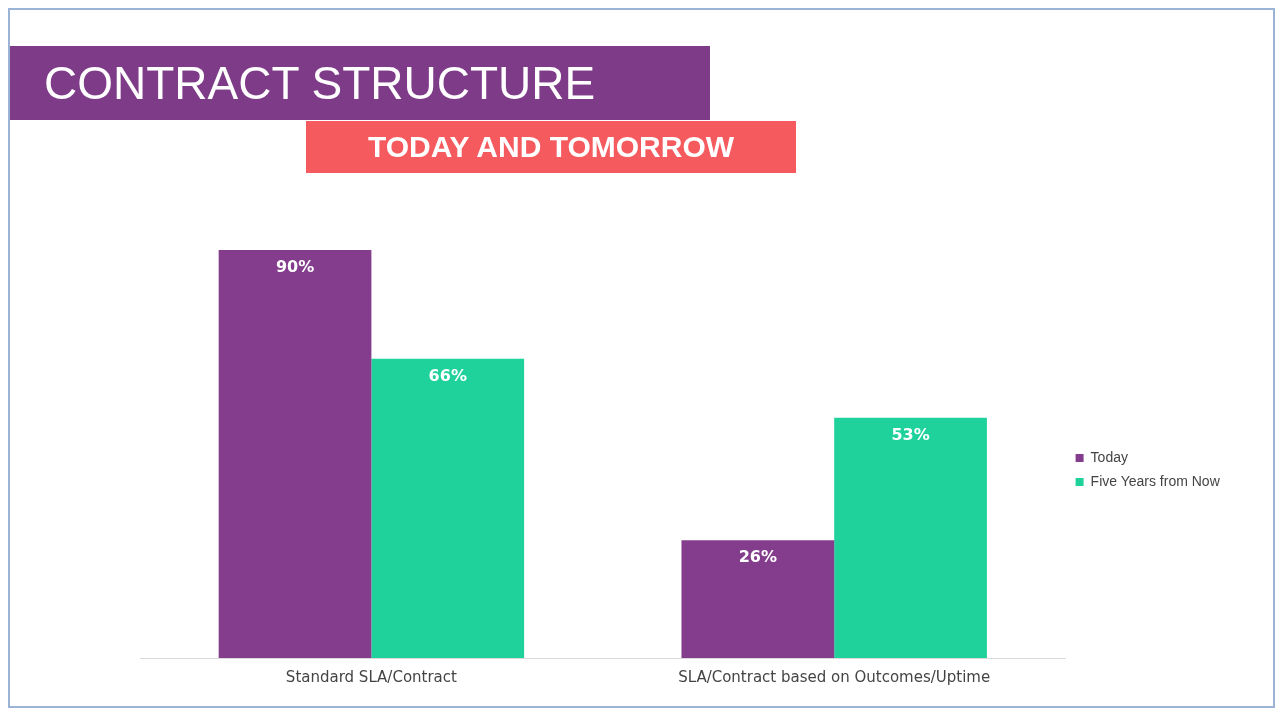 Image resolution: width=1283 pixels, height=719 pixels. I want to click on x-tick-label: Standard SLA/Contract, so click(371, 676).